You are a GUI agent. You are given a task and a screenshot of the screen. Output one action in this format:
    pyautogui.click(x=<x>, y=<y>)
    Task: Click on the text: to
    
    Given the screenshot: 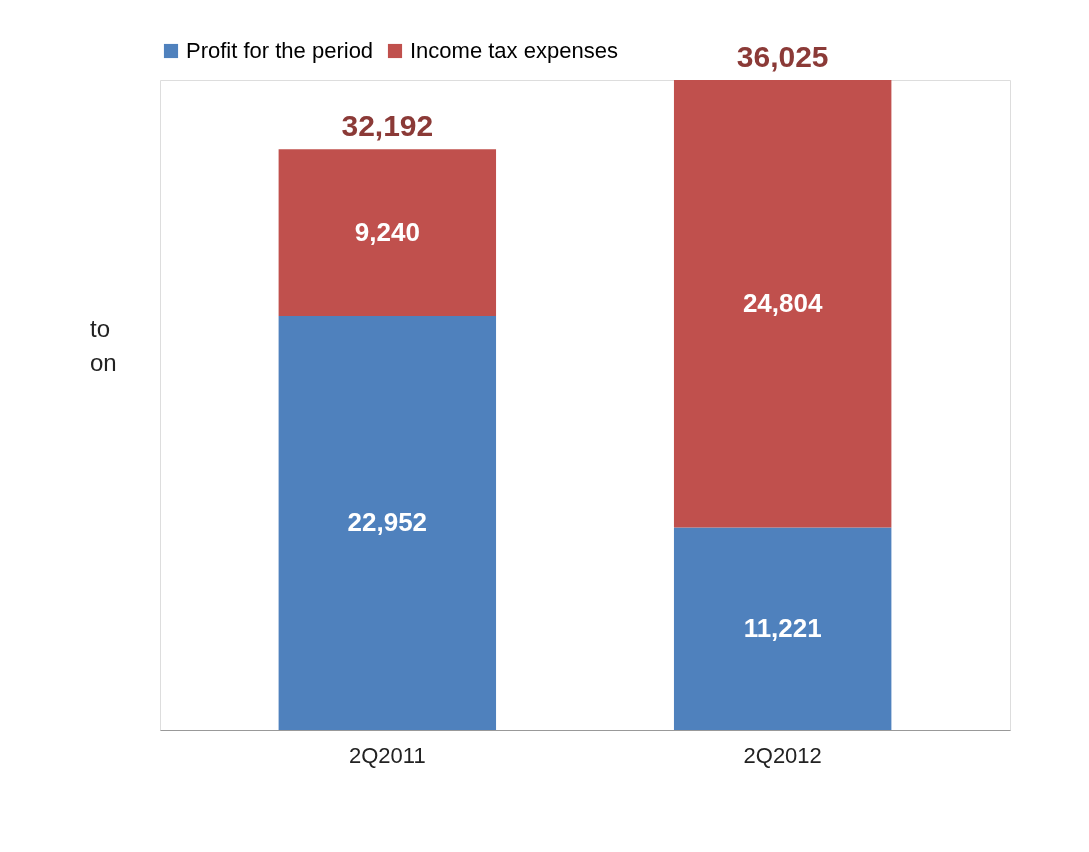 What is the action you would take?
    pyautogui.click(x=100, y=328)
    